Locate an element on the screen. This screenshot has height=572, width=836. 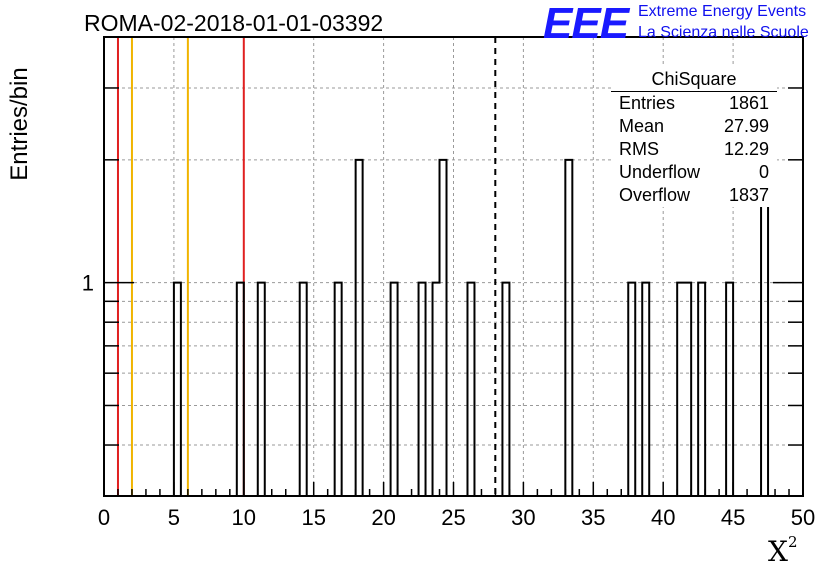
stats-title: ChiSquare is located at coordinates (694, 79).